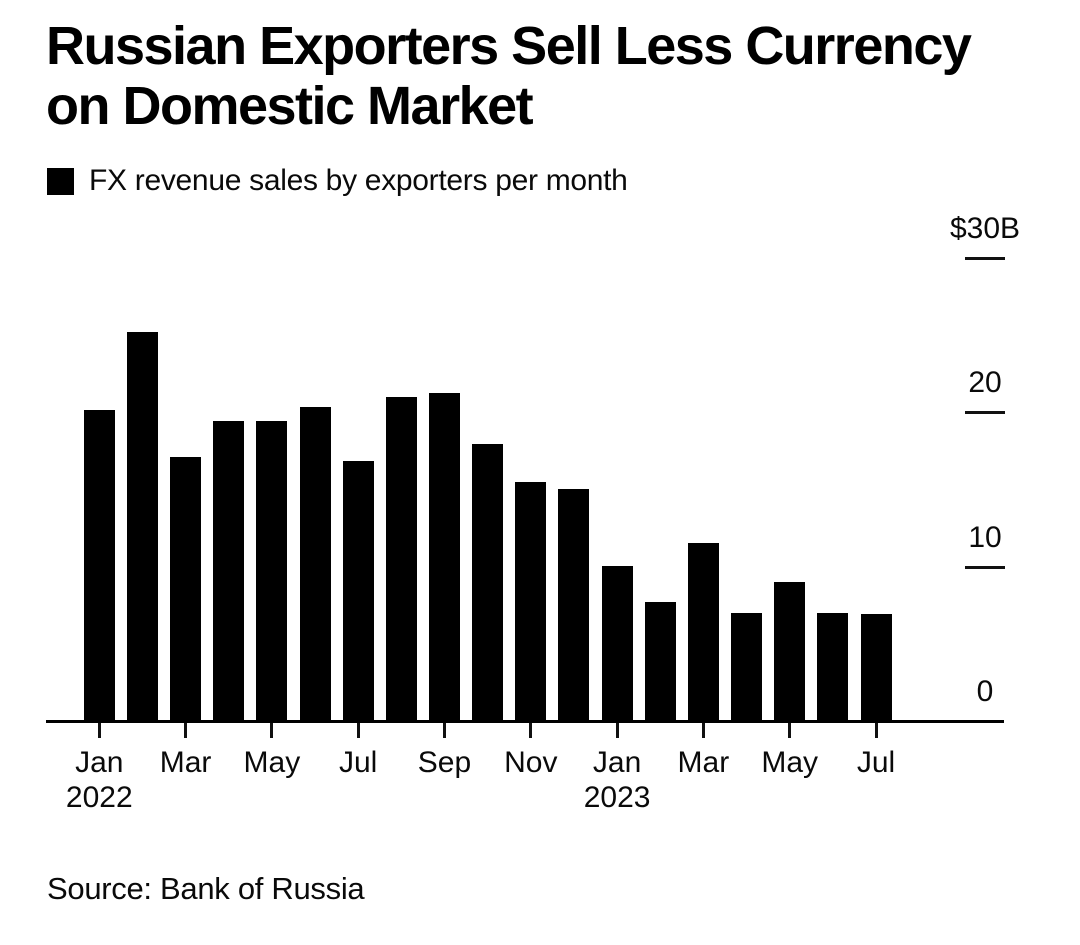 This screenshot has height=945, width=1080. Describe the element at coordinates (985, 228) in the screenshot. I see `y-tick-label-30: $30B` at that location.